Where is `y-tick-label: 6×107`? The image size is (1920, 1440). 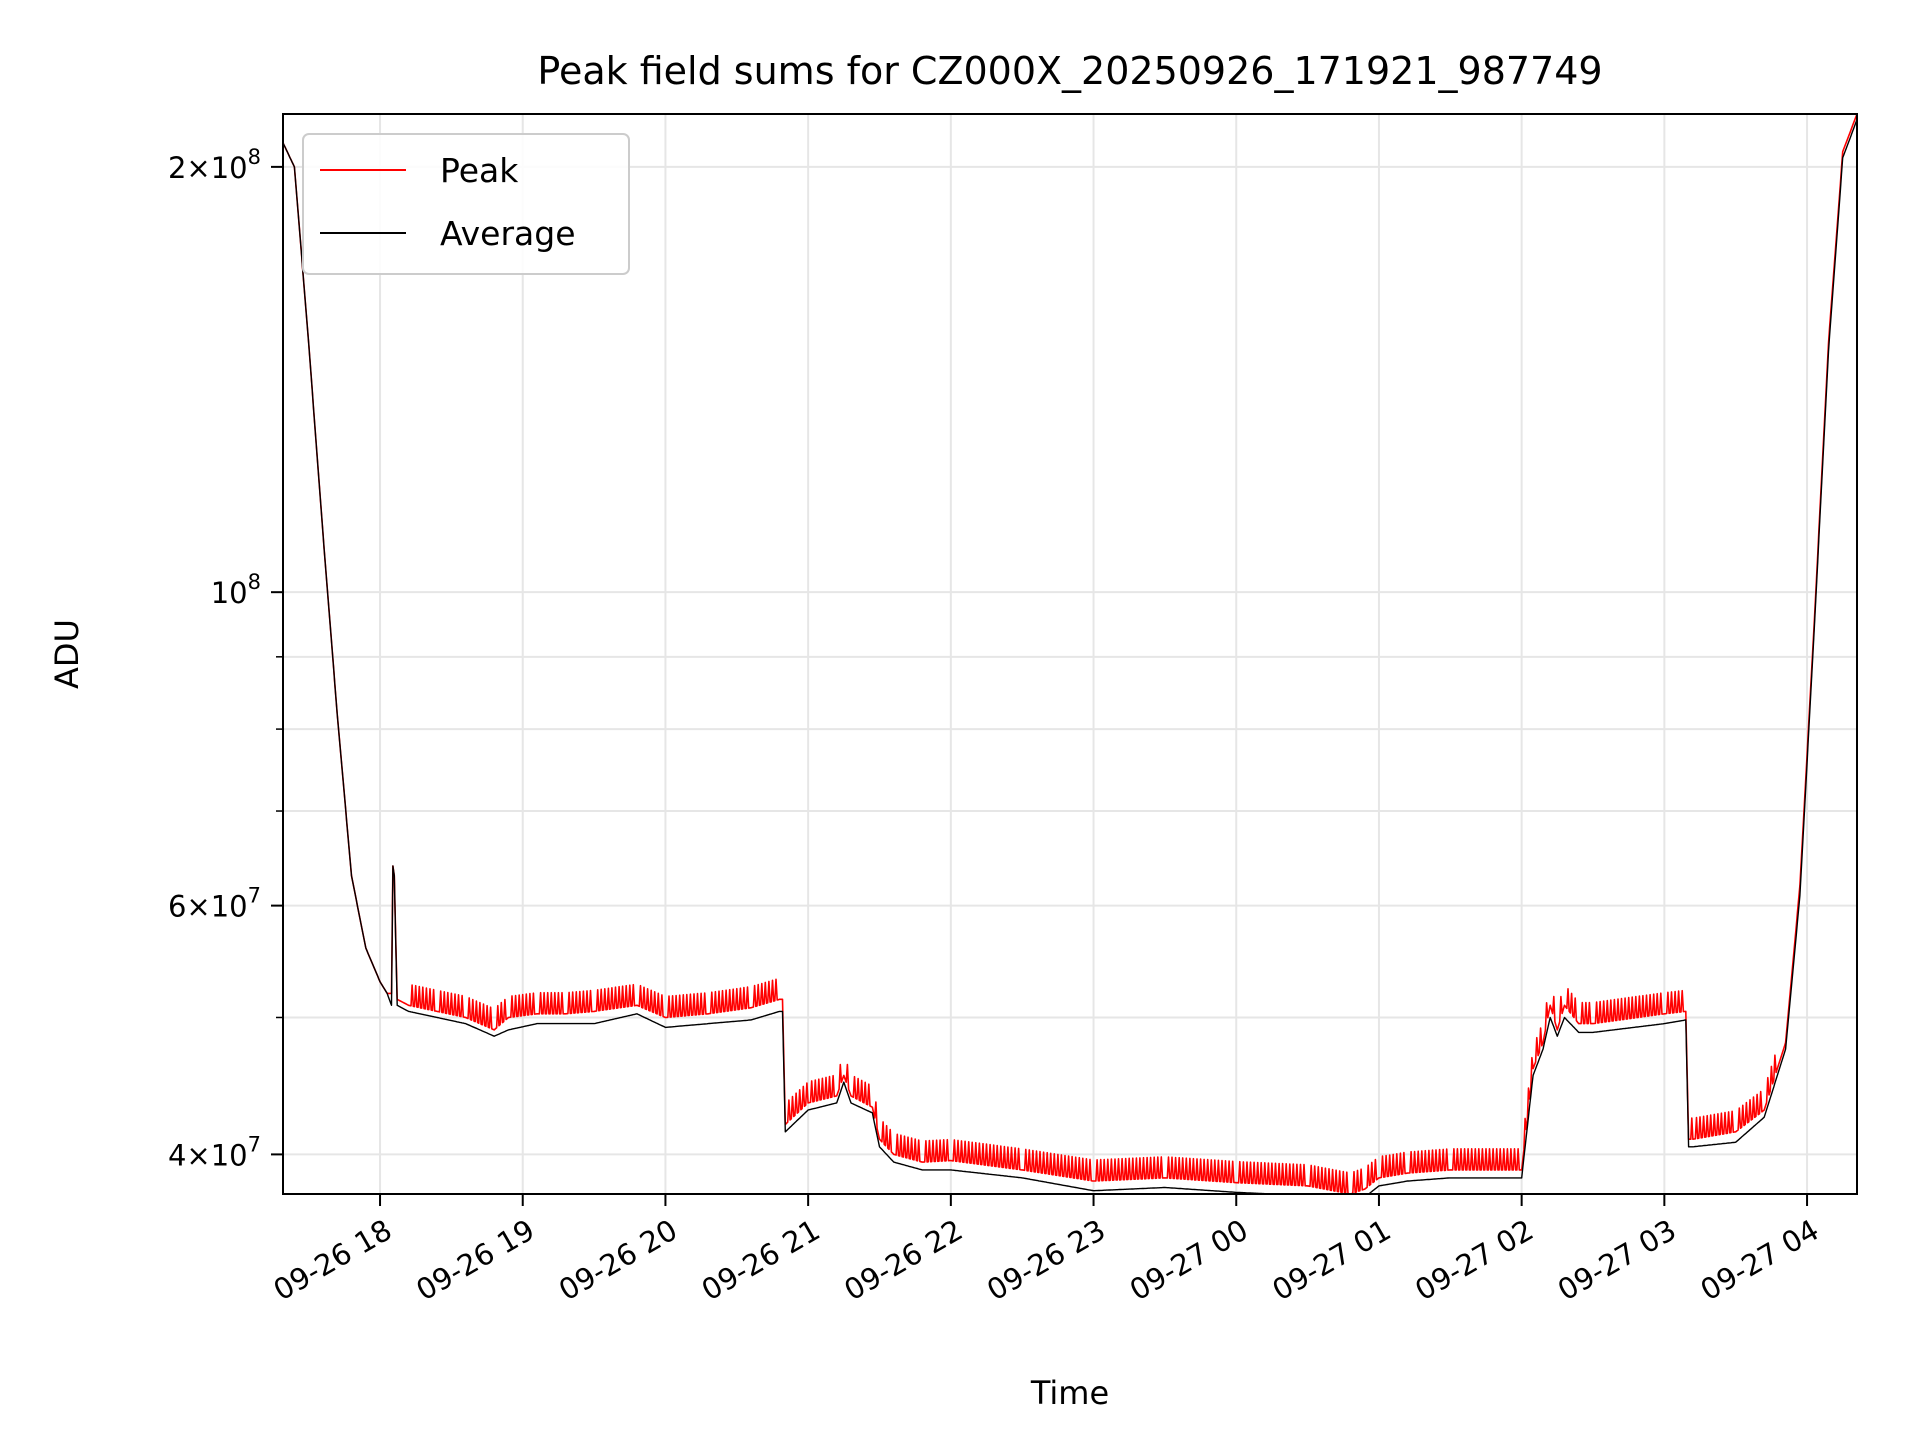 y-tick-label: 6×107 is located at coordinates (214, 904).